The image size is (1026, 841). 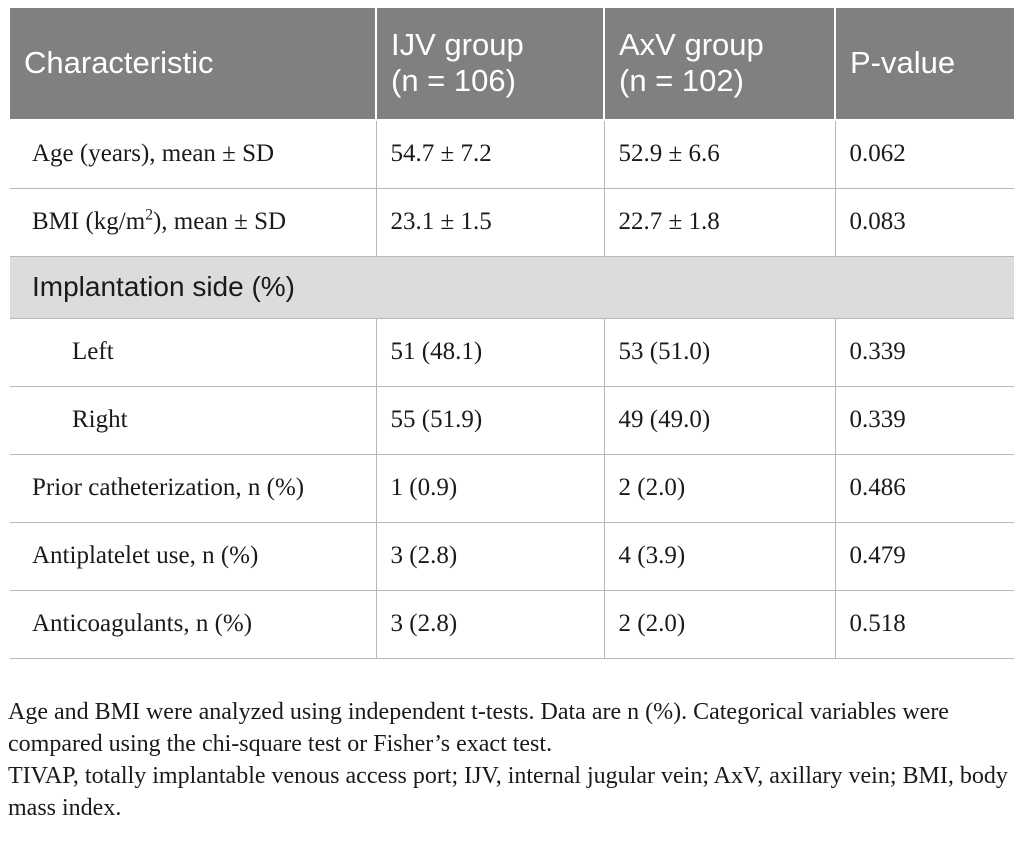 I want to click on column-header-axv-group: AxV group (n = 102), so click(x=720, y=64).